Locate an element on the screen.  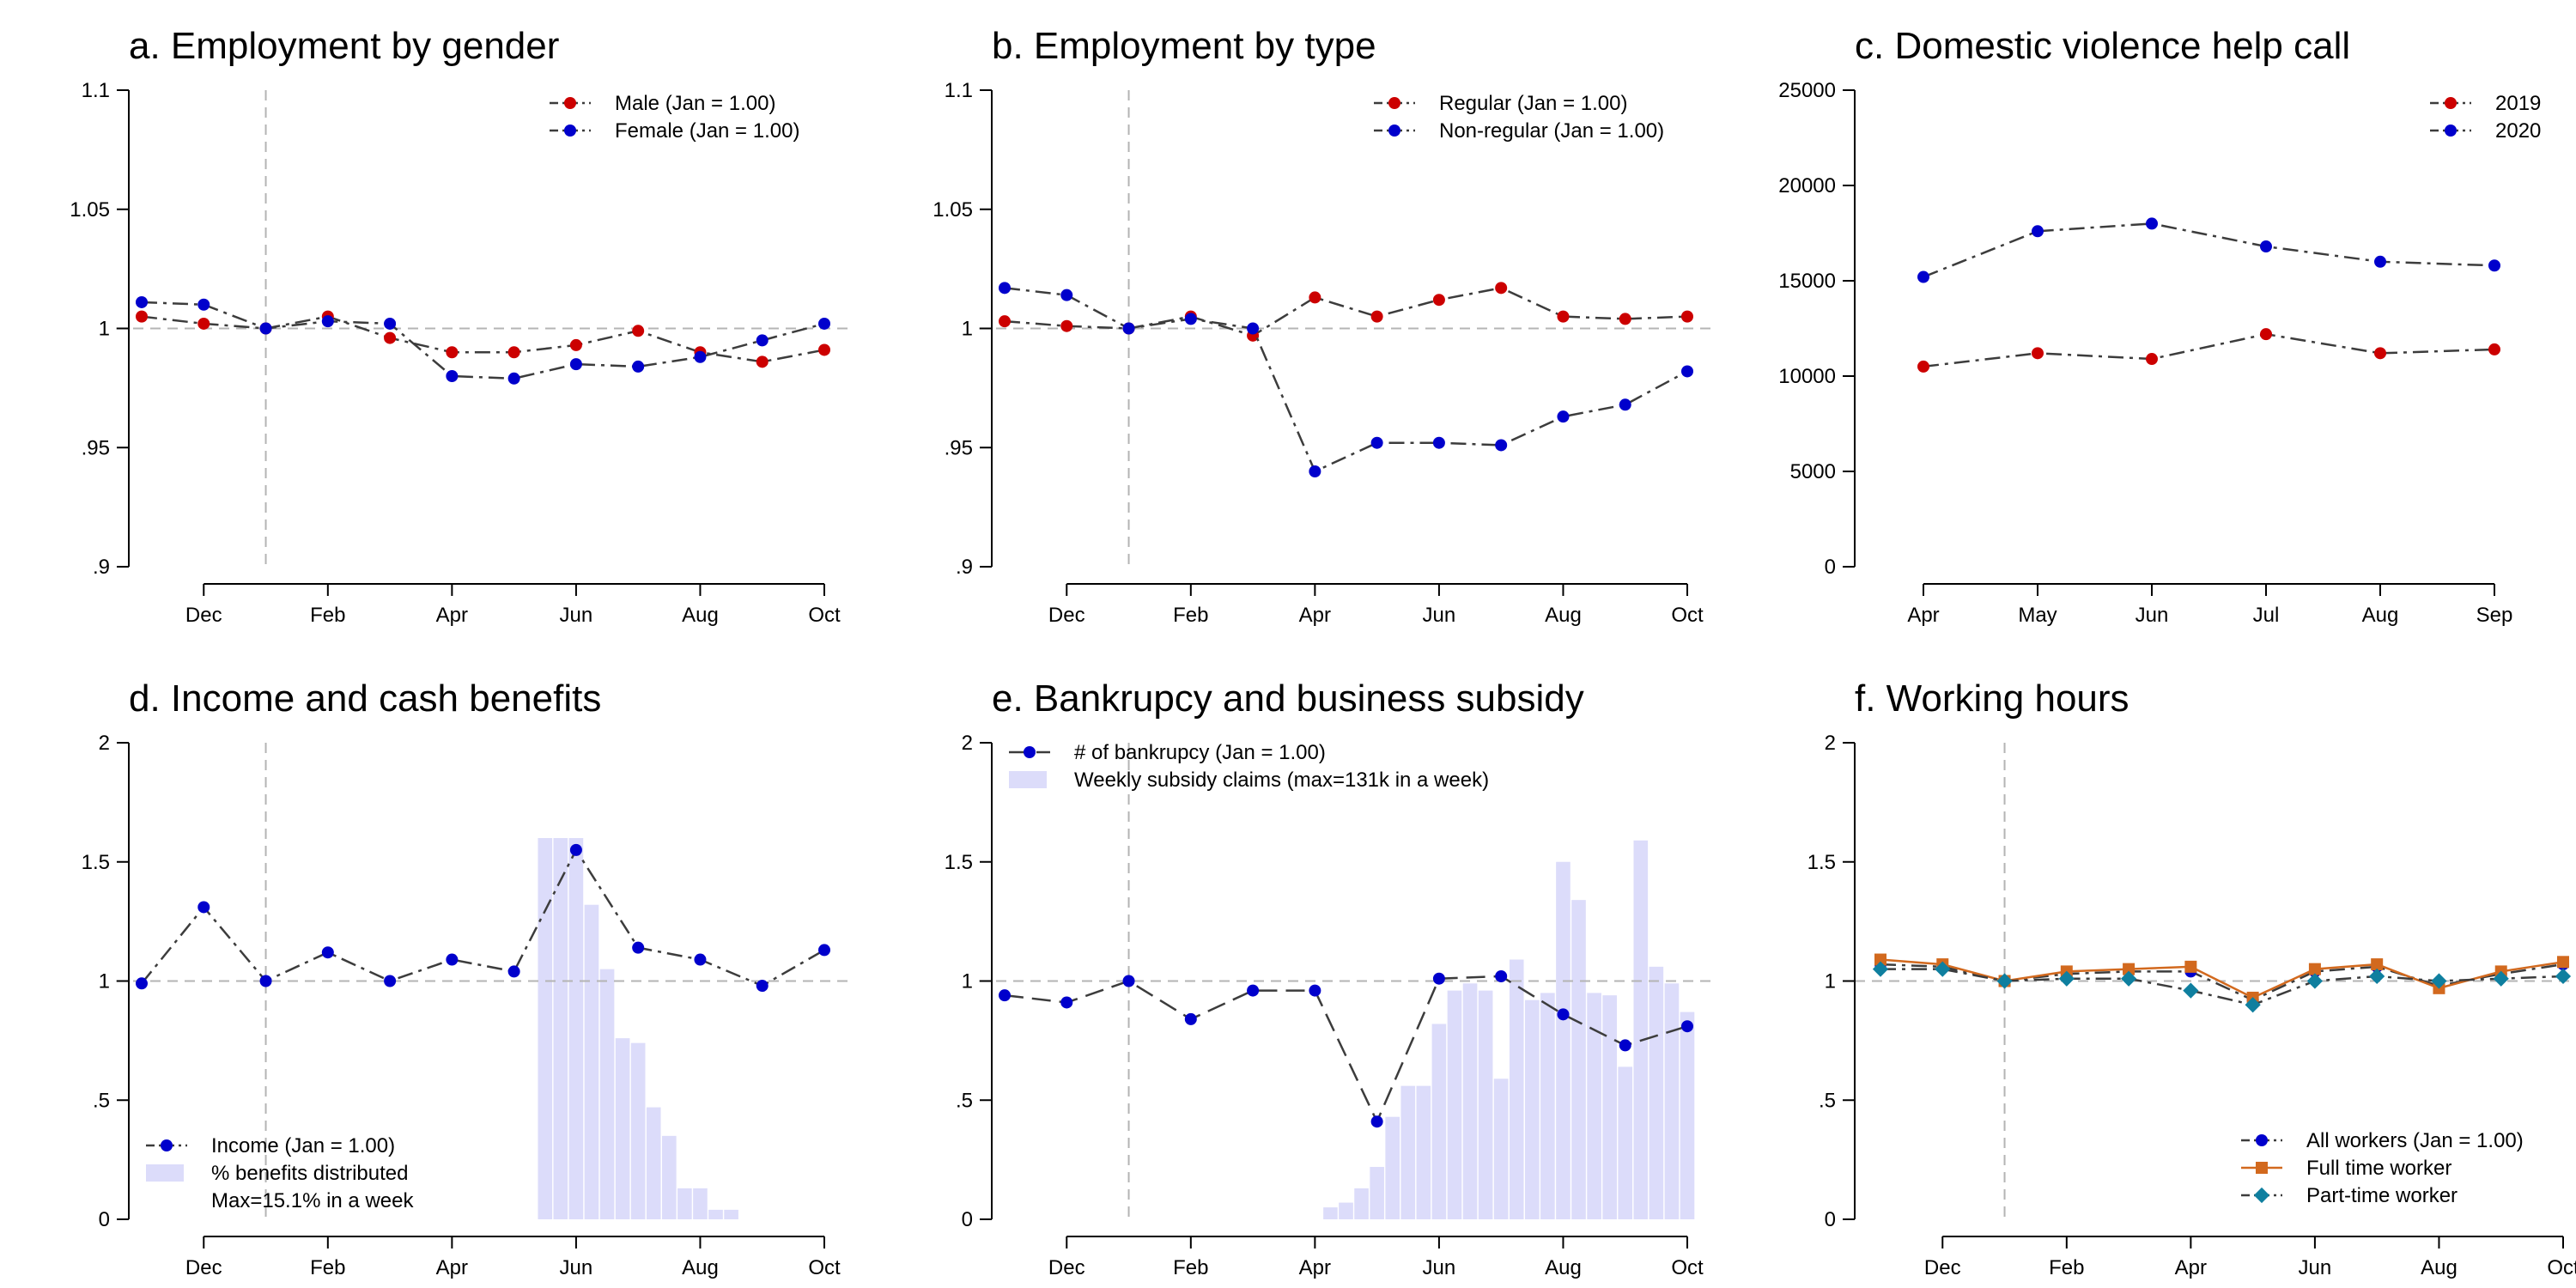
x-tick-label: Oct is located at coordinates (824, 616).